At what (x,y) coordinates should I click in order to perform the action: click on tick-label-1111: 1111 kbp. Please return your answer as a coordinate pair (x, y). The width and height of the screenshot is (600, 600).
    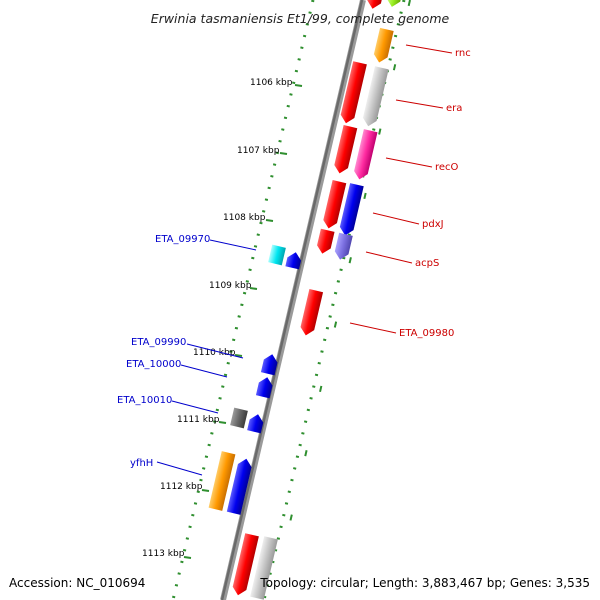
    Looking at the image, I should click on (198, 420).